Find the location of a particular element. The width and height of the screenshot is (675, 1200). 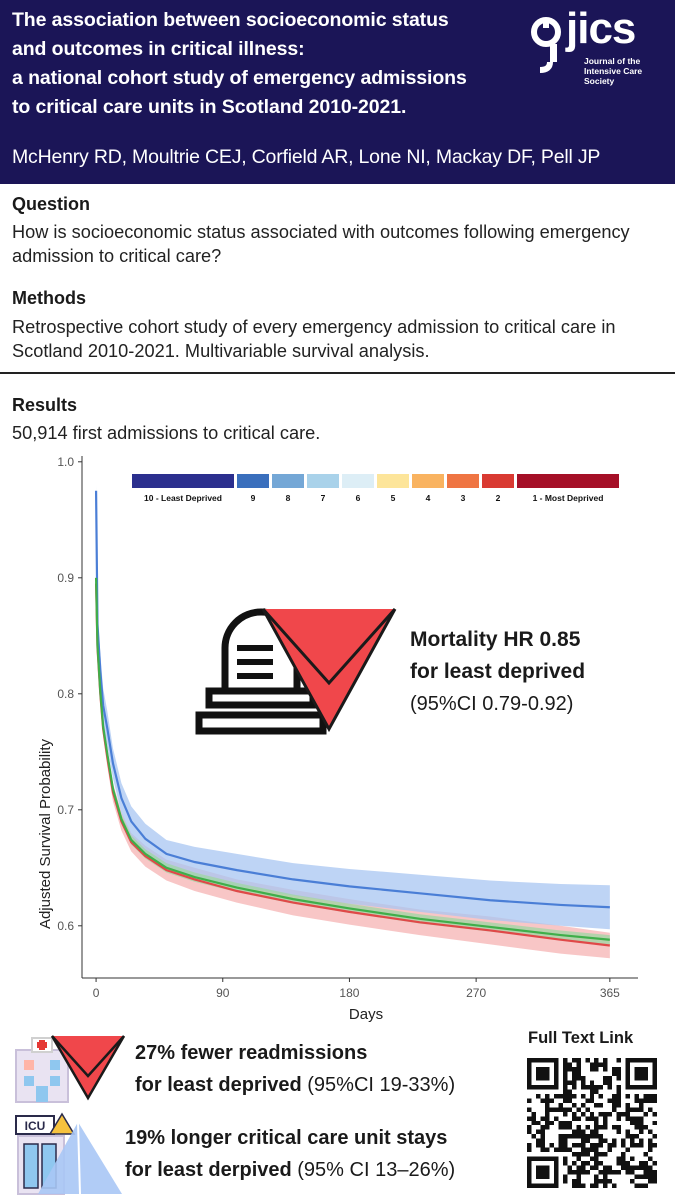

readmissions-stat-line1: 27% fewer readmissions is located at coordinates (251, 1053).